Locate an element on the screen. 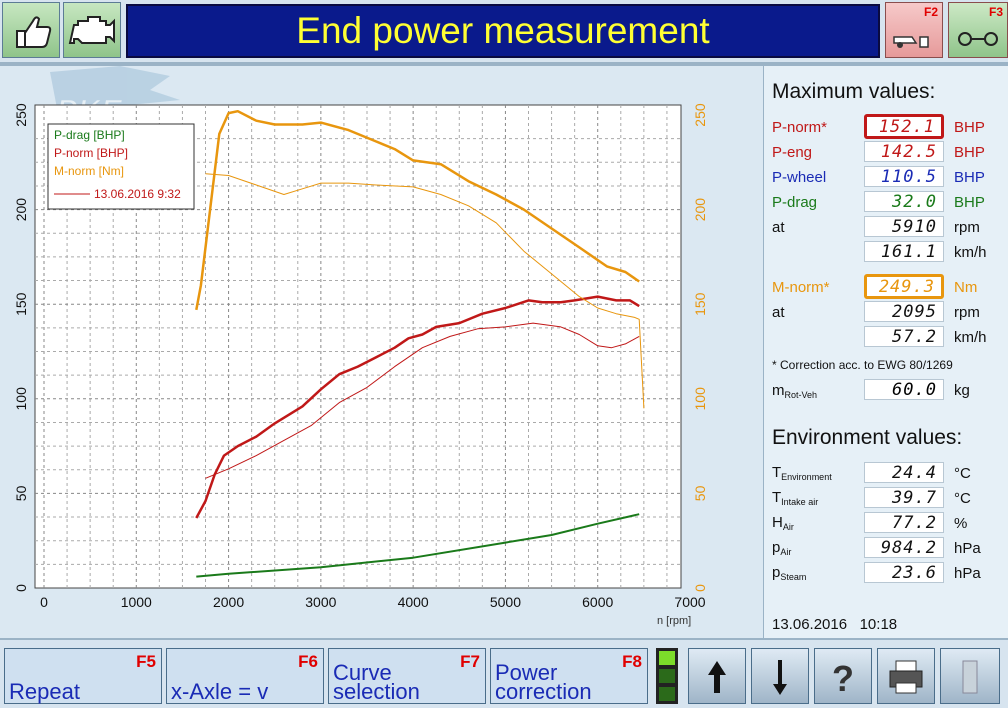 Image resolution: width=1008 pixels, height=708 pixels. env-row-value: 24.4 is located at coordinates (904, 472).